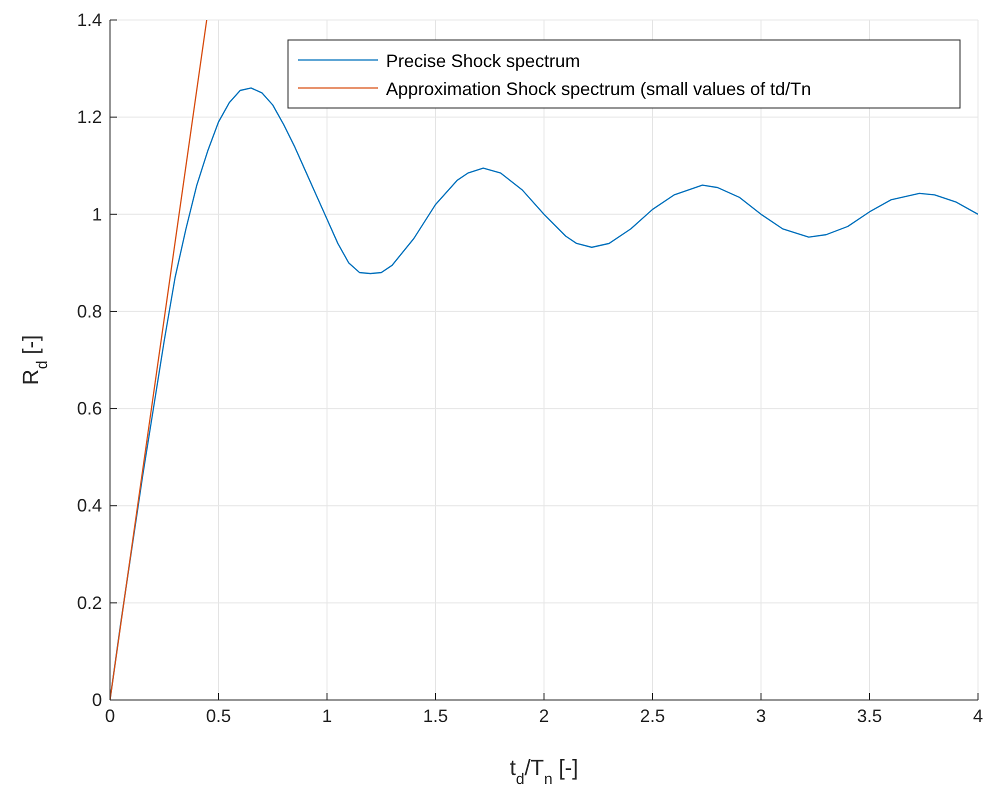 The height and width of the screenshot is (797, 988). What do you see at coordinates (110, 716) in the screenshot?
I see `x-tick-label: 0` at bounding box center [110, 716].